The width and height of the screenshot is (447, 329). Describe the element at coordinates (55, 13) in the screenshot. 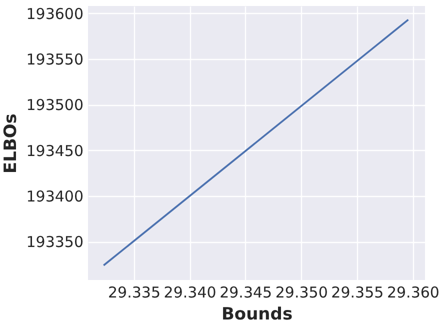

I see `y-tick-label: 193600` at that location.